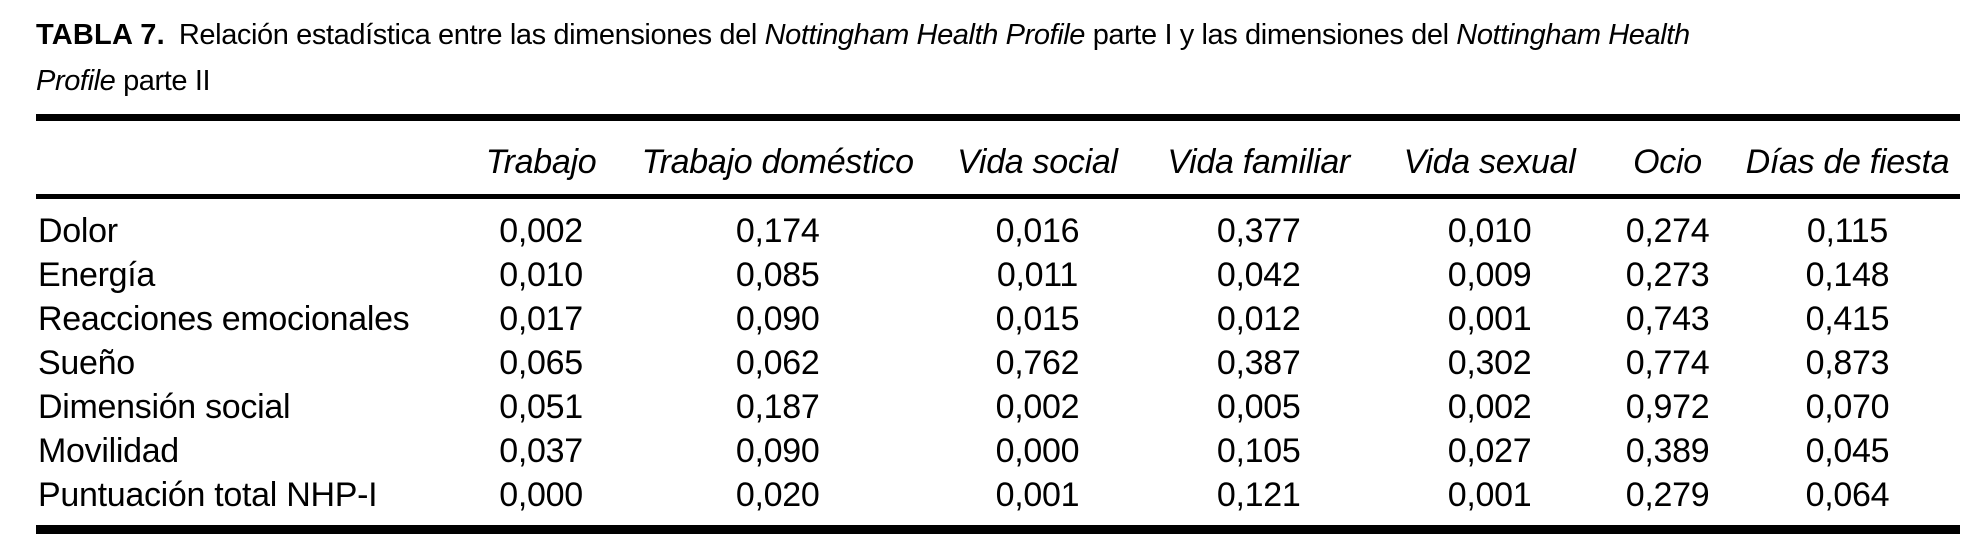 Image resolution: width=1983 pixels, height=540 pixels. What do you see at coordinates (777, 362) in the screenshot?
I see `value-cell: 0,062` at bounding box center [777, 362].